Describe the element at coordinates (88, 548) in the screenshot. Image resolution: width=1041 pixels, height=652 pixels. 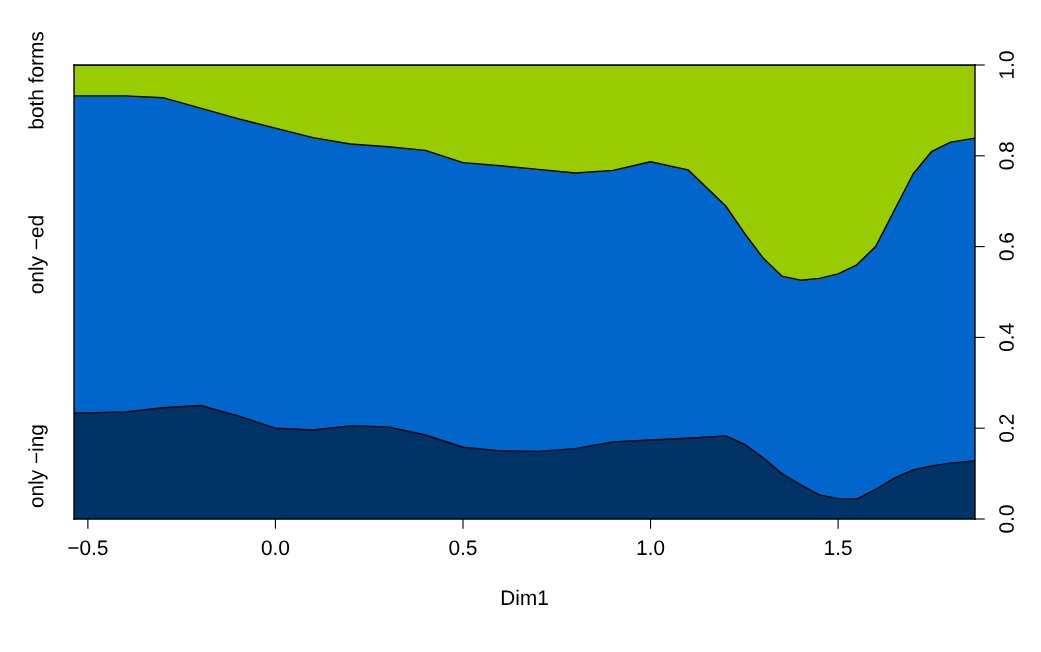
I see `x-tick-label: −0.5` at that location.